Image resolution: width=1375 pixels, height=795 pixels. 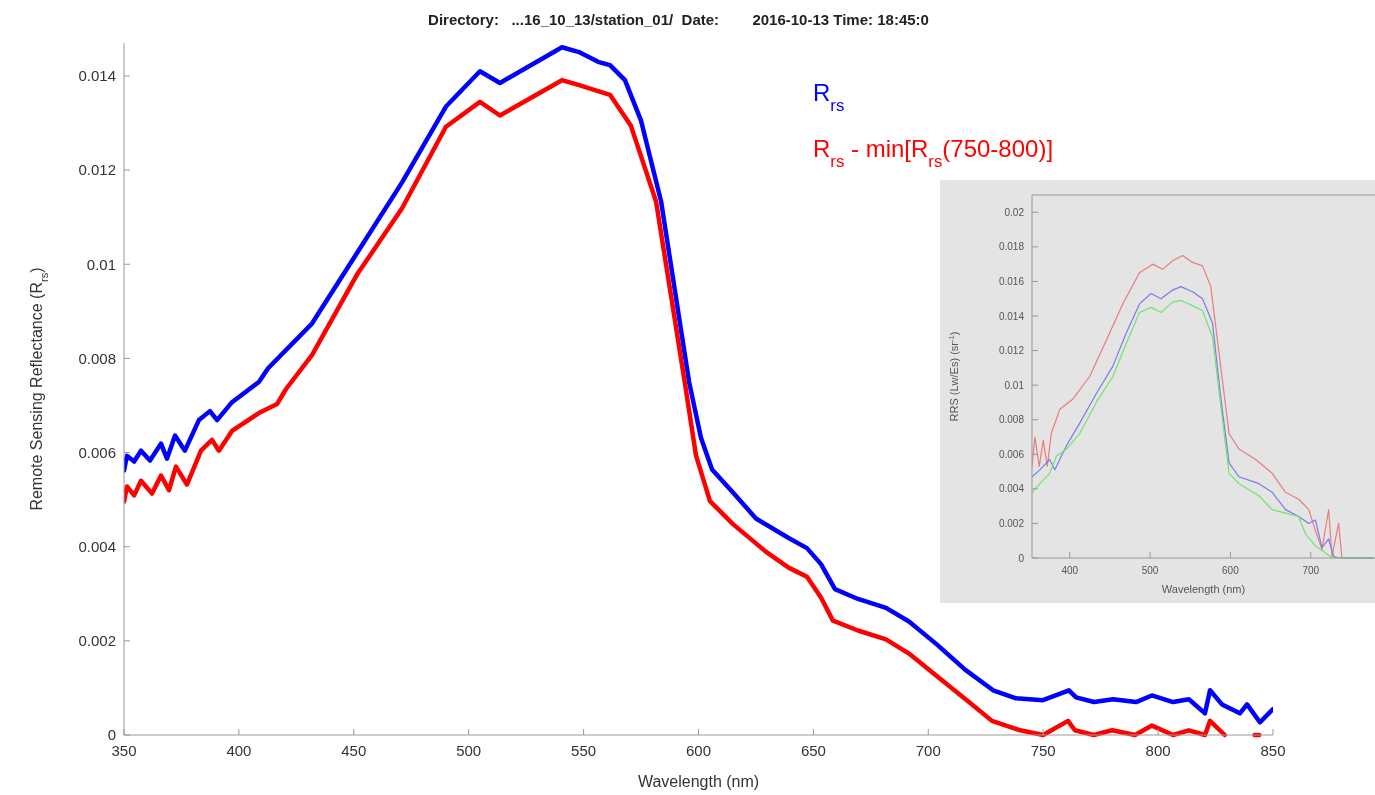 I want to click on x-tick-label: 850, so click(x=1273, y=750).